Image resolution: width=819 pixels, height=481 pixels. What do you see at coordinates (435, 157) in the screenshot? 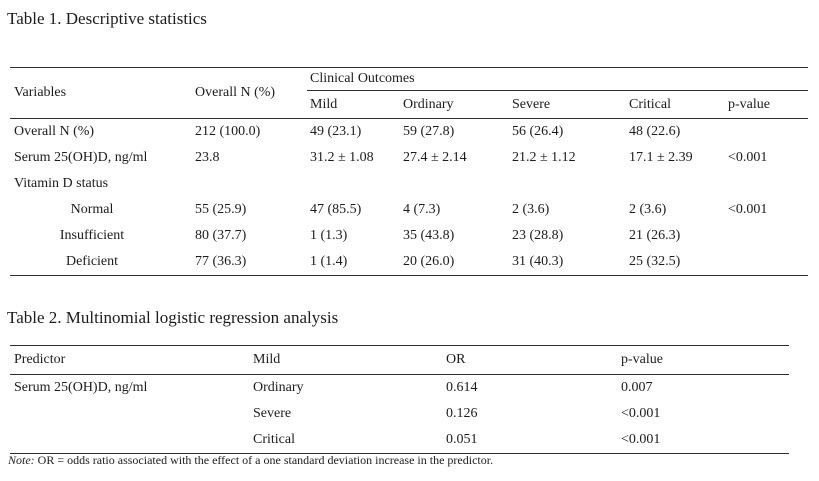
I see `cell-ordinary: 27.4 ± 2.14` at bounding box center [435, 157].